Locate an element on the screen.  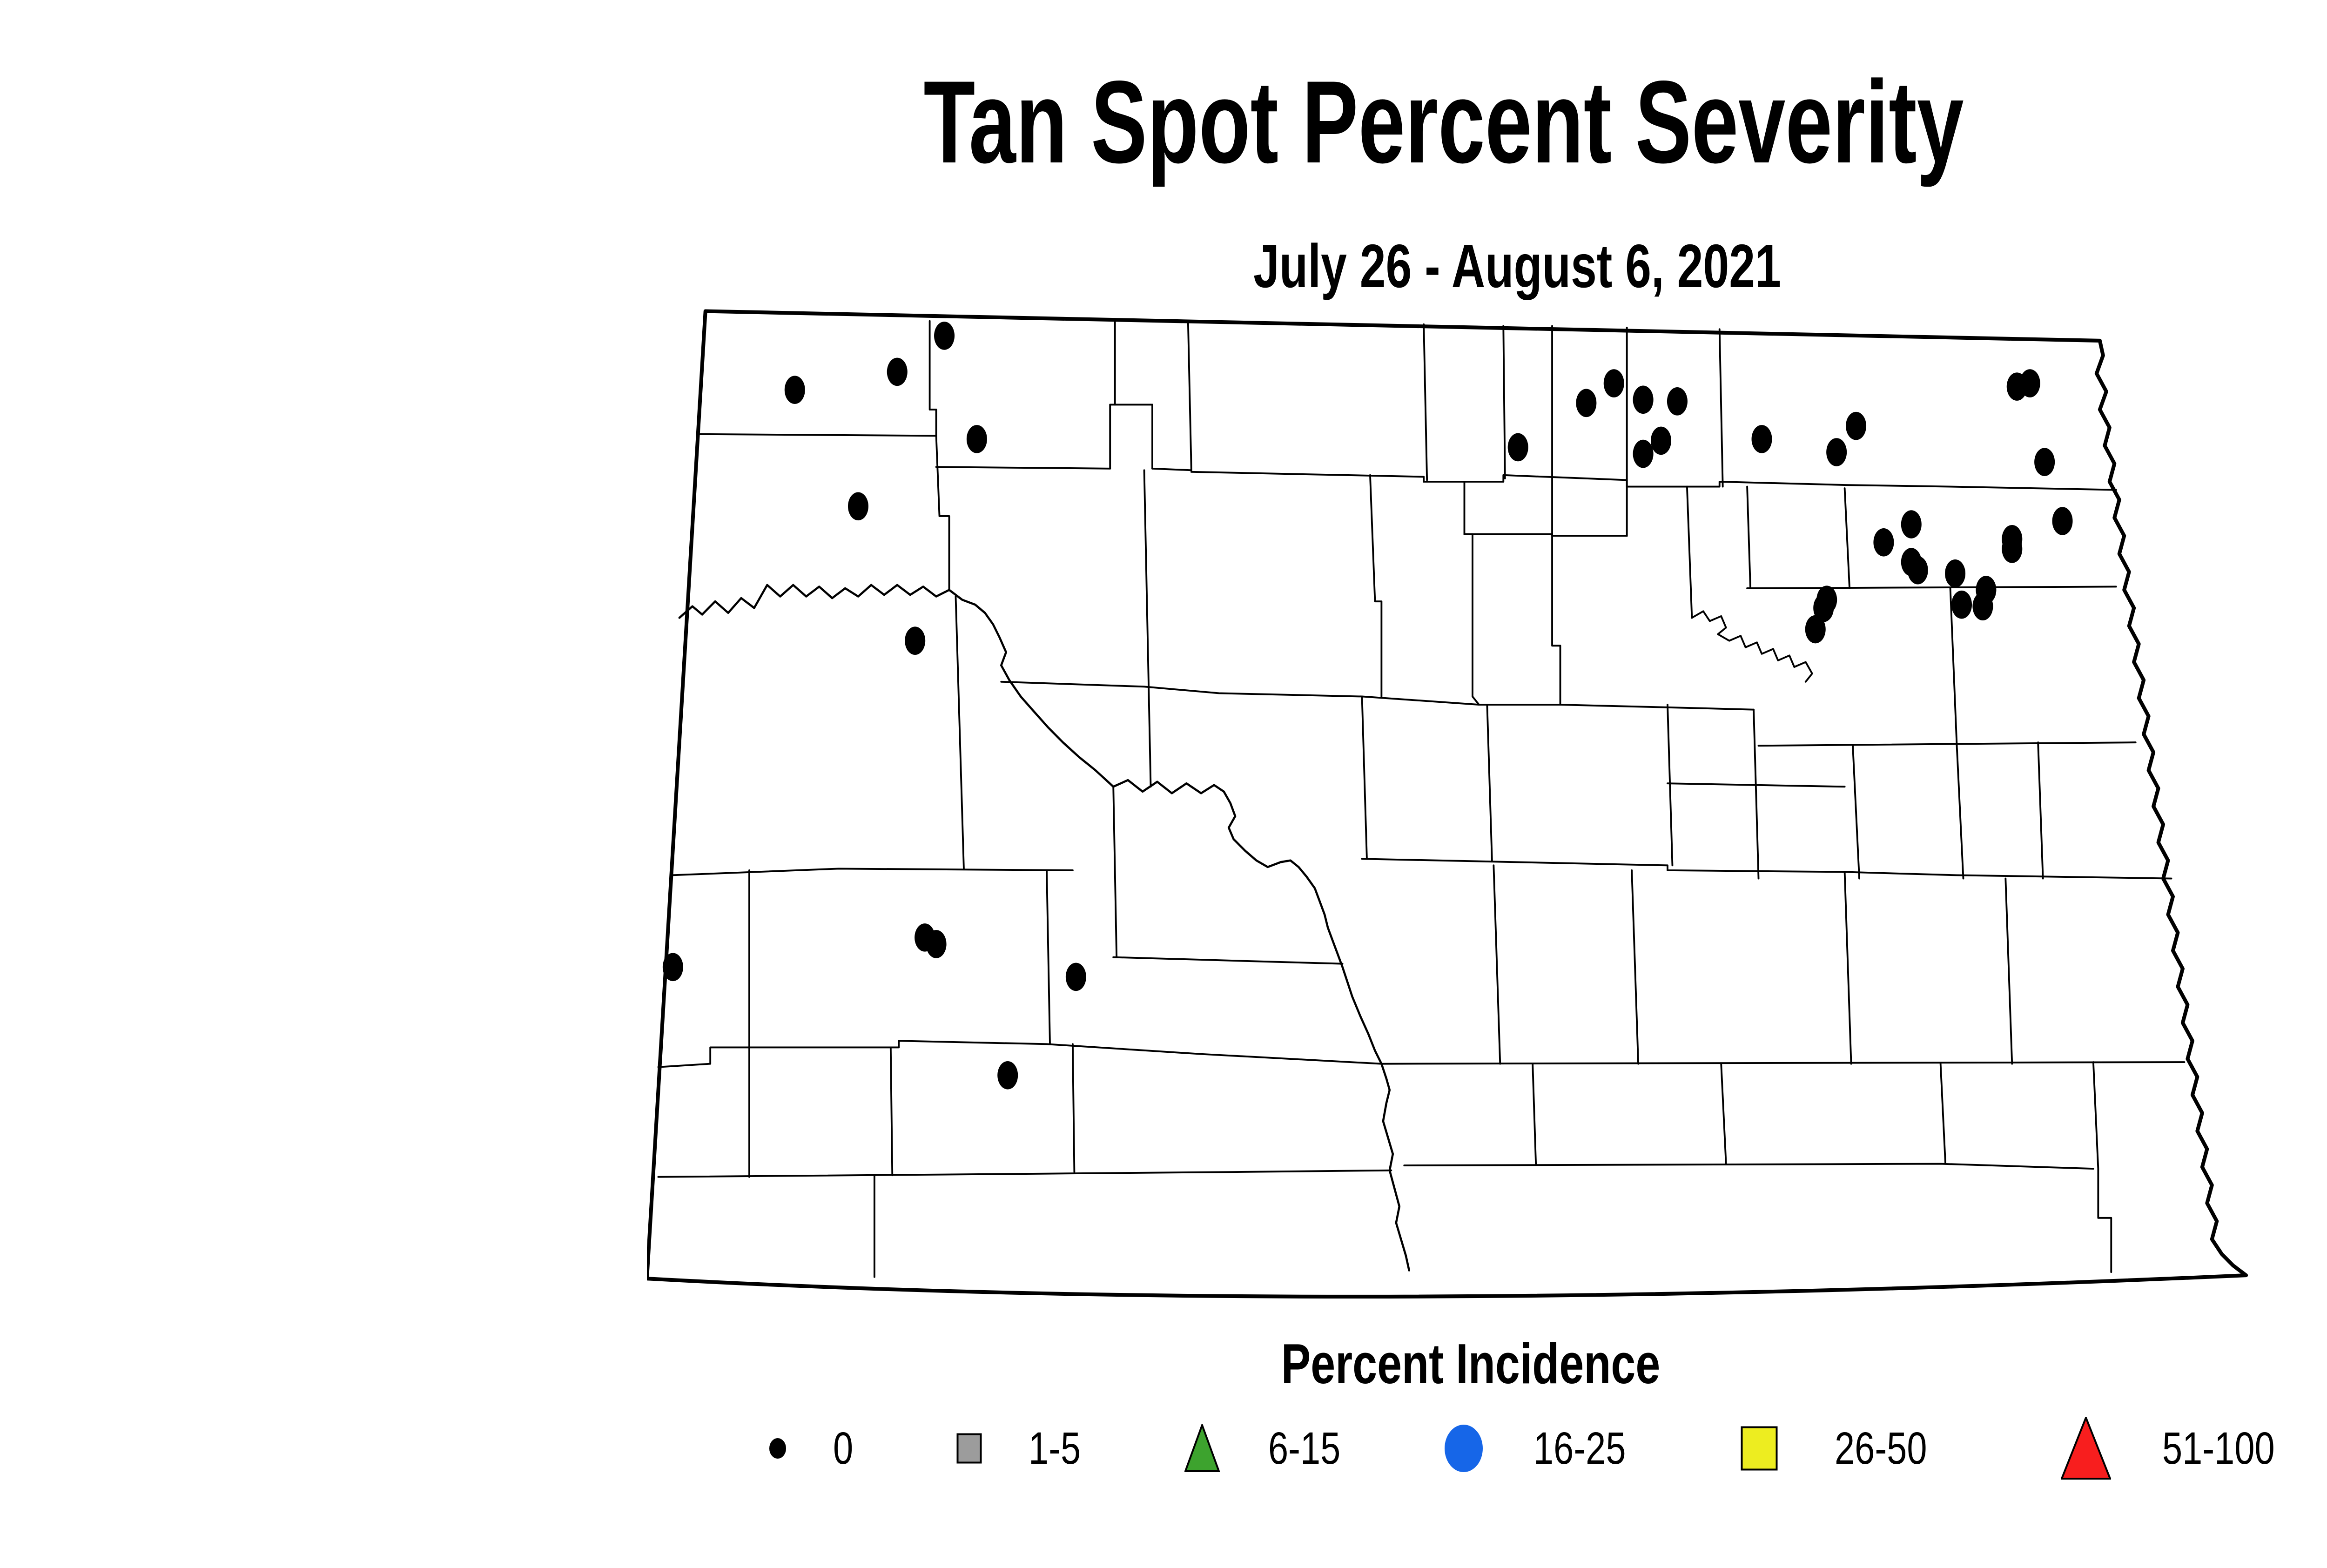
legend-label: 26-50 is located at coordinates (1881, 1448).